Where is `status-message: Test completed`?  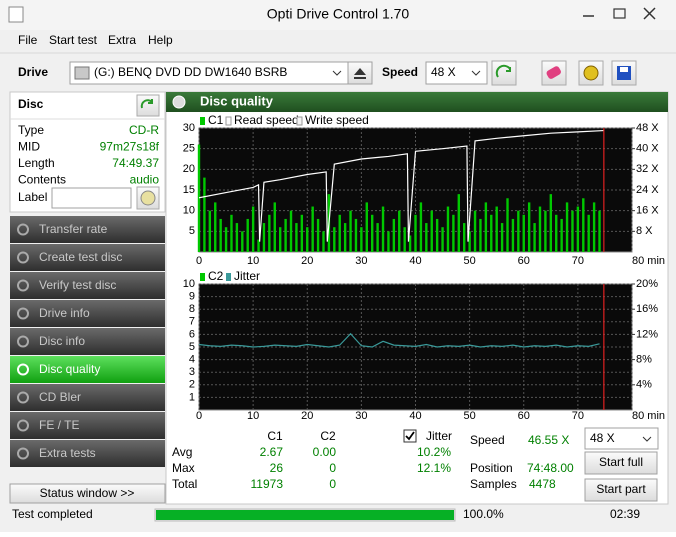 status-message: Test completed is located at coordinates (52, 514).